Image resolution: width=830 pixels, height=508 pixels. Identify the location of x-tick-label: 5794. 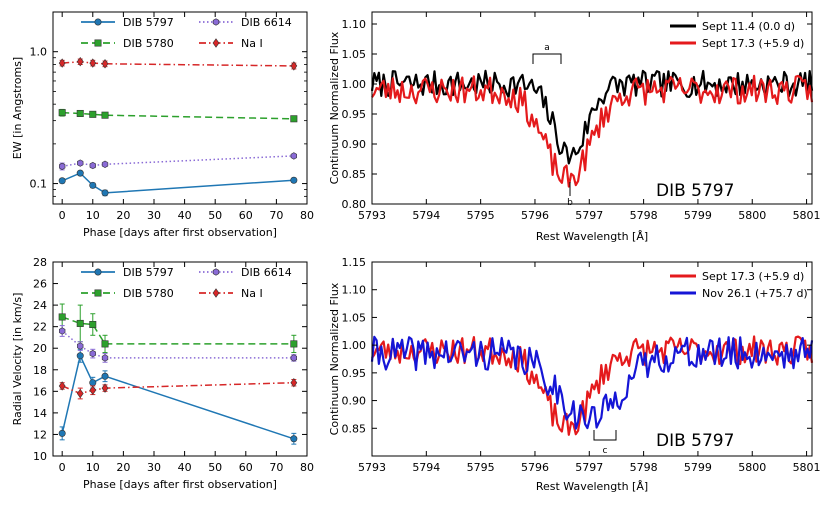
(426, 215).